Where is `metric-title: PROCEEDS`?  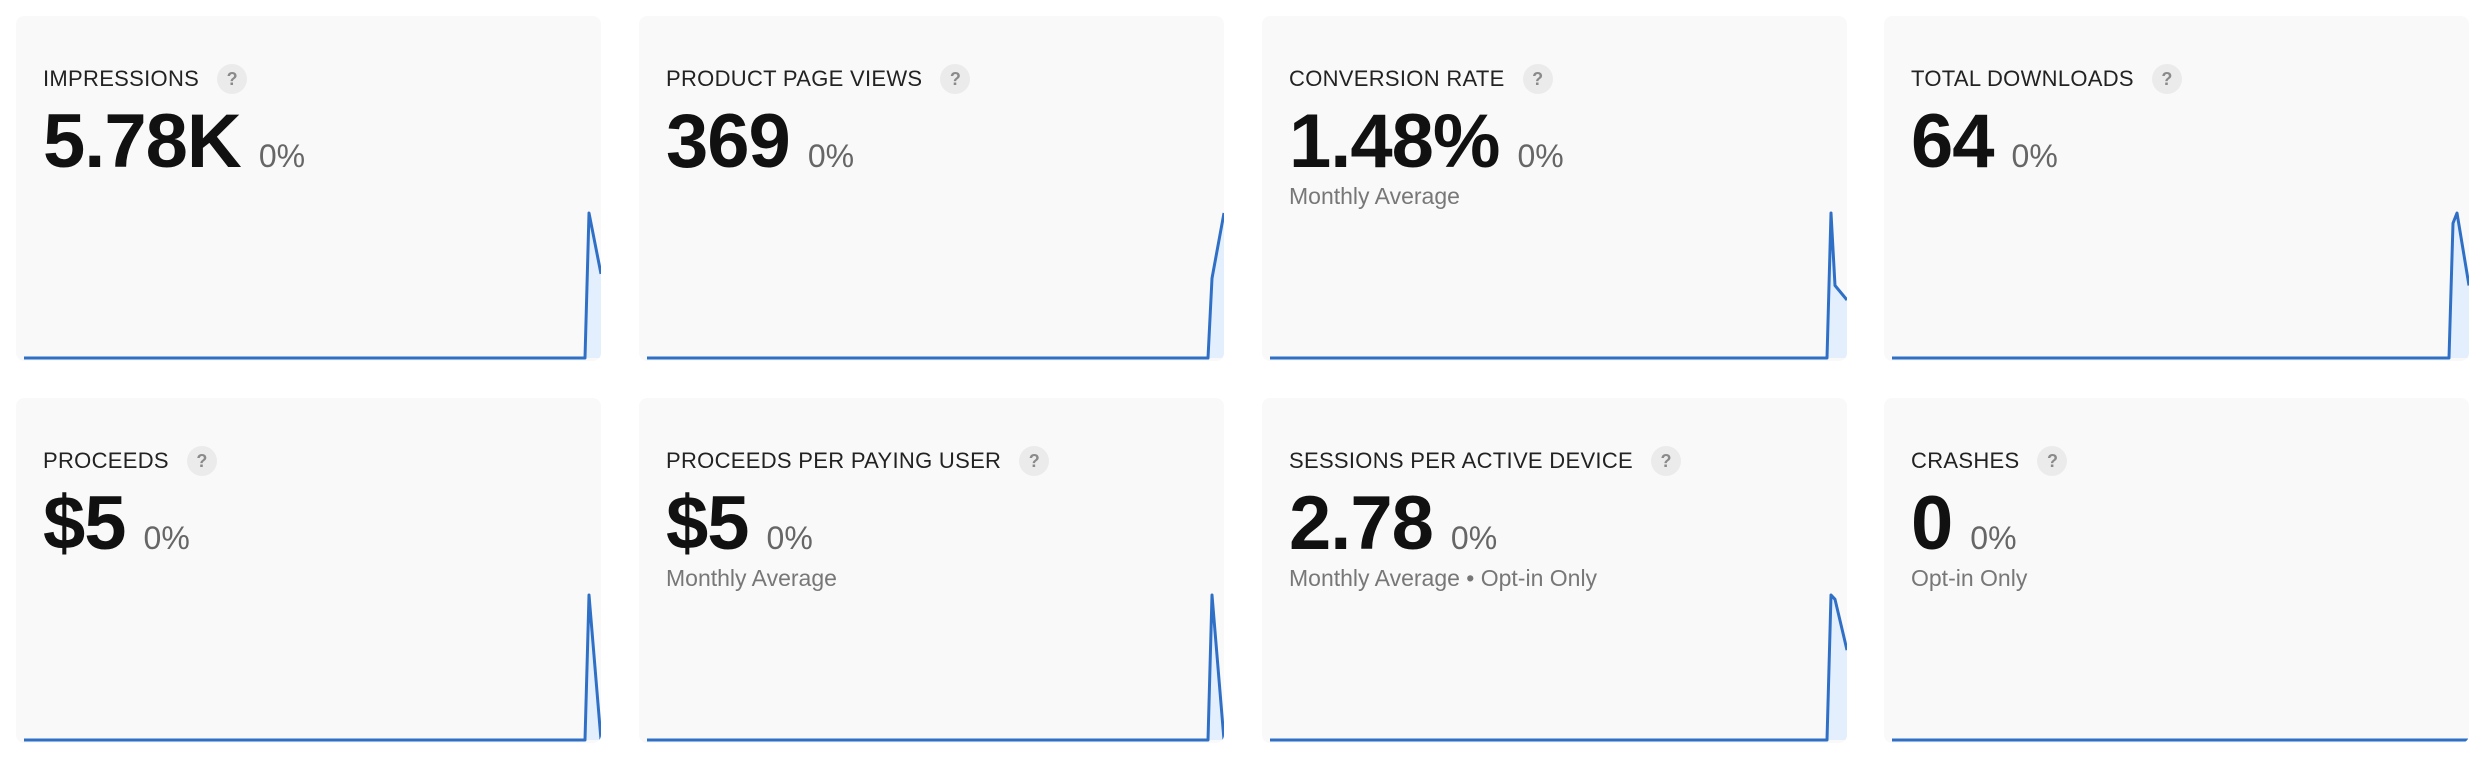
metric-title: PROCEEDS is located at coordinates (106, 460).